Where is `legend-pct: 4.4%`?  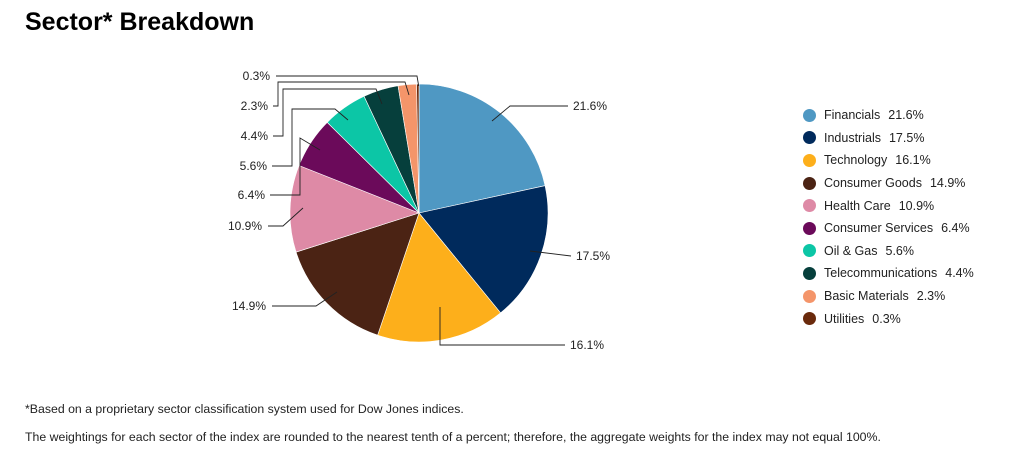 legend-pct: 4.4% is located at coordinates (959, 273).